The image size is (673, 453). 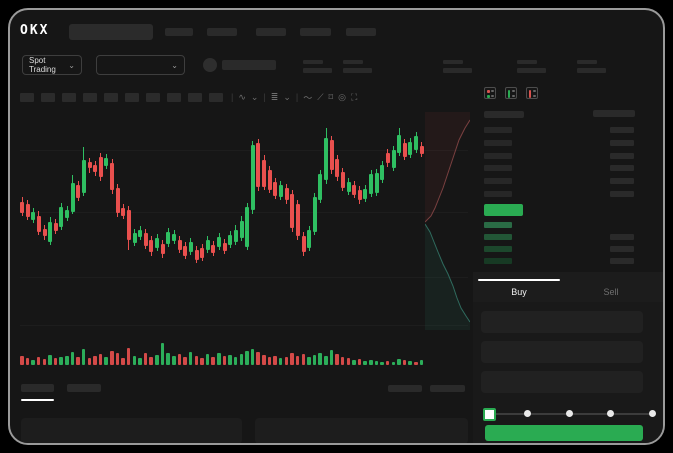 I want to click on price-input, so click(x=562, y=322).